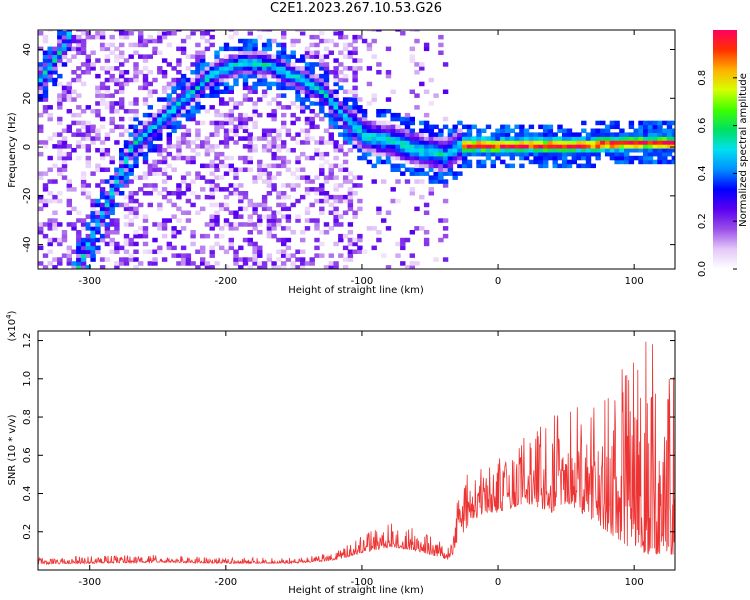 The image size is (750, 600). Describe the element at coordinates (27, 98) in the screenshot. I see `y-tick-label: 20` at that location.